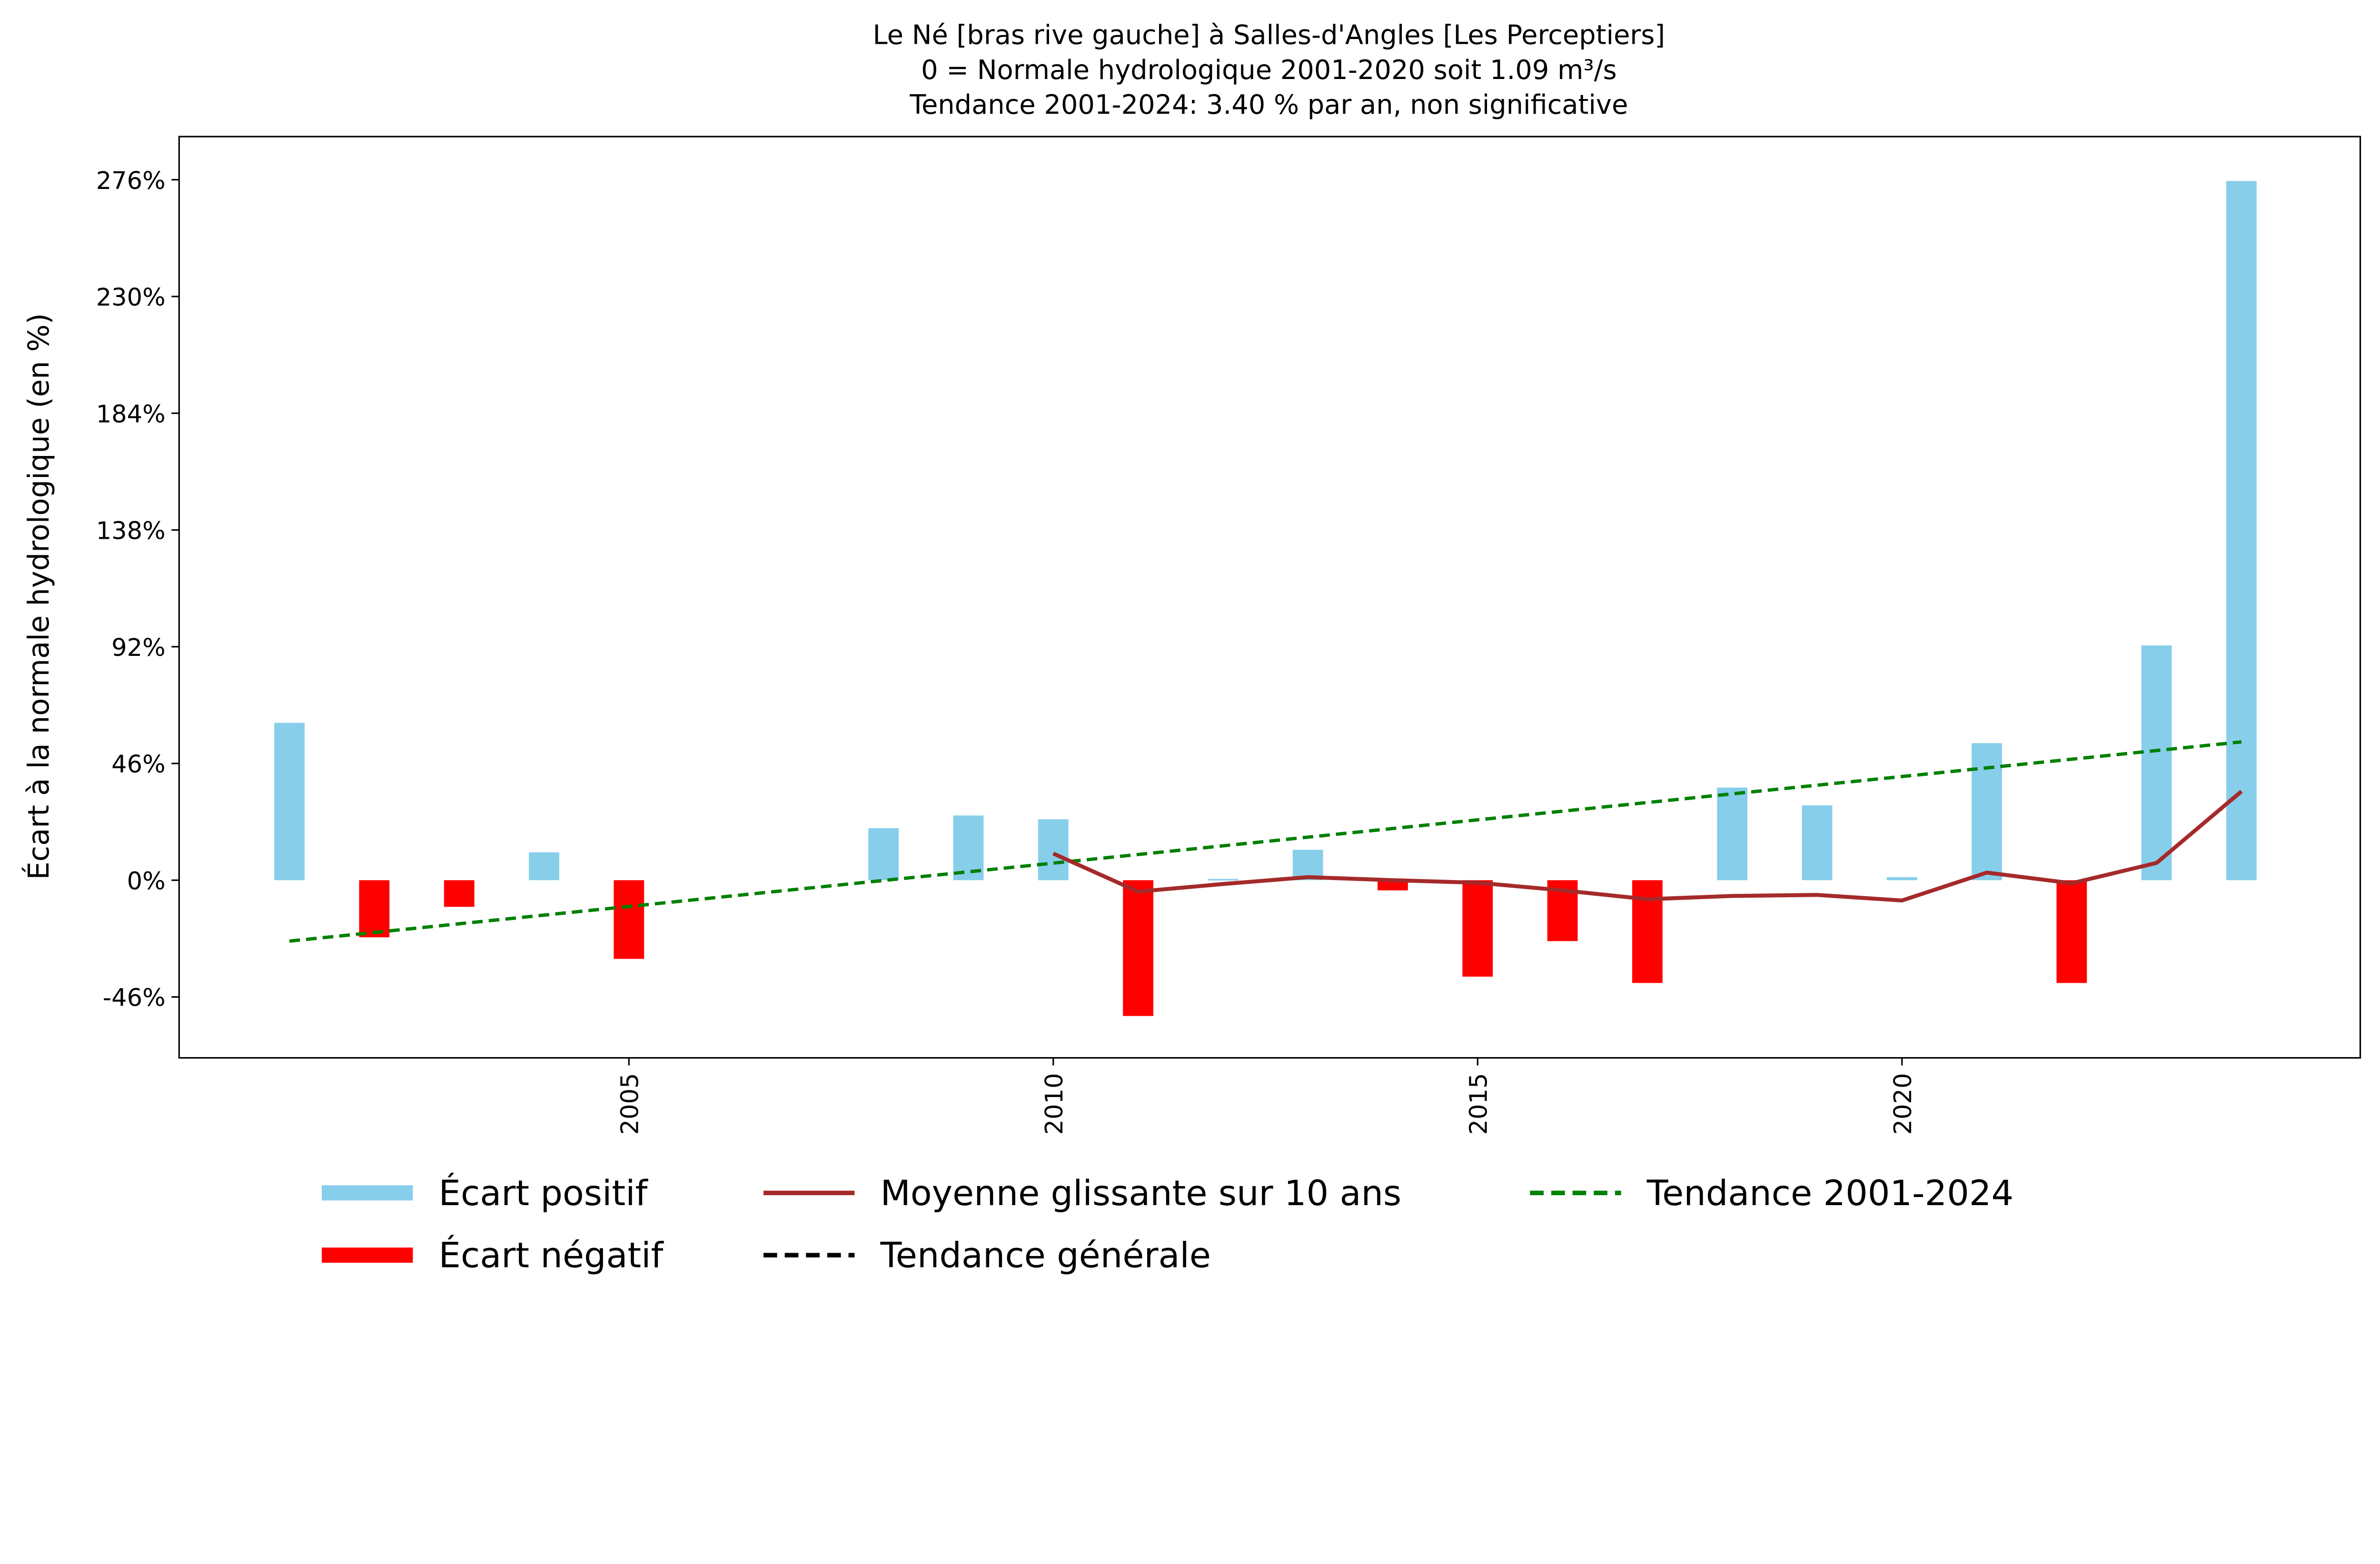  Describe the element at coordinates (630, 1104) in the screenshot. I see `x-tick-label: 2005` at that location.